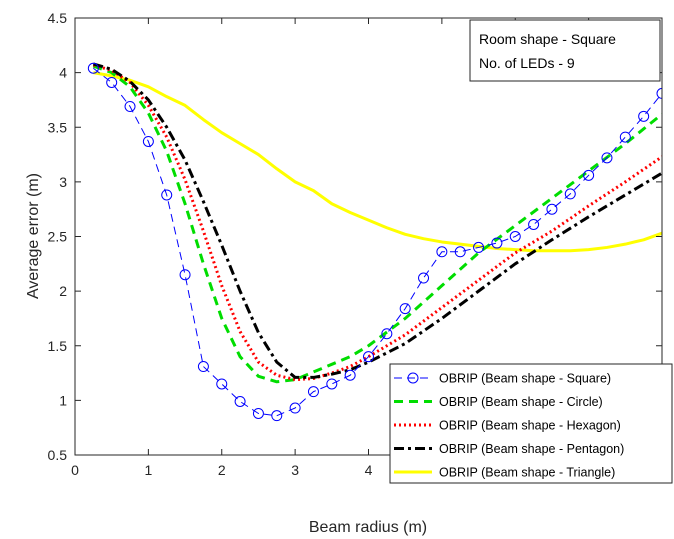 The width and height of the screenshot is (674, 539). Describe the element at coordinates (295, 470) in the screenshot. I see `x-tick-label: 3` at that location.